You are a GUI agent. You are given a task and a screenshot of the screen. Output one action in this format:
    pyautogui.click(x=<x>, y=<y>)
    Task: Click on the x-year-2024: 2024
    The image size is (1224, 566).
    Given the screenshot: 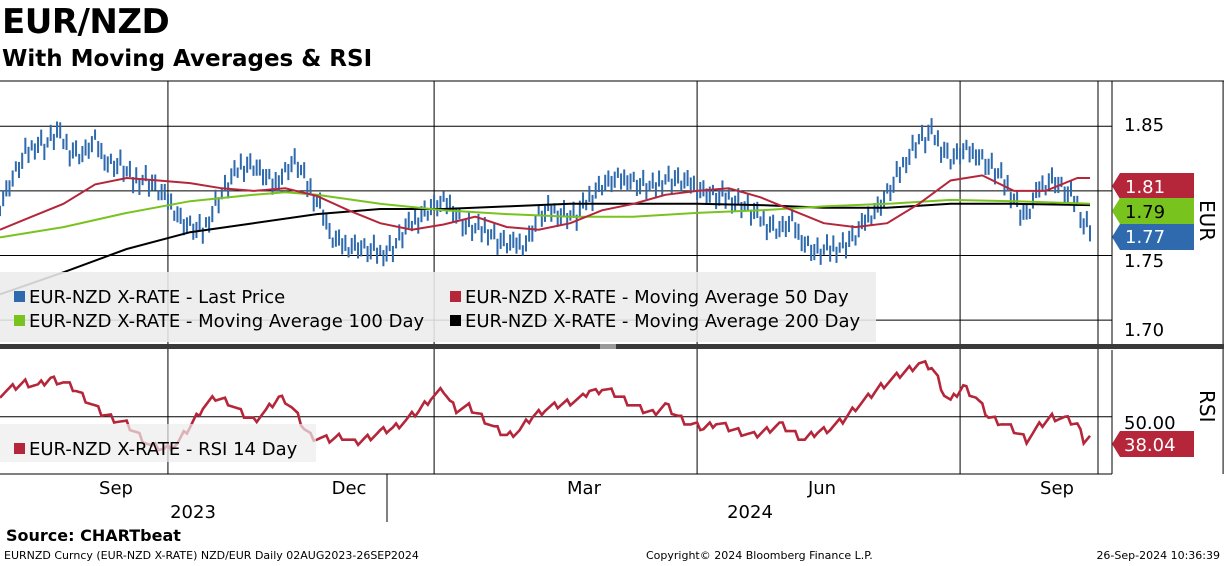 What is the action you would take?
    pyautogui.click(x=750, y=512)
    